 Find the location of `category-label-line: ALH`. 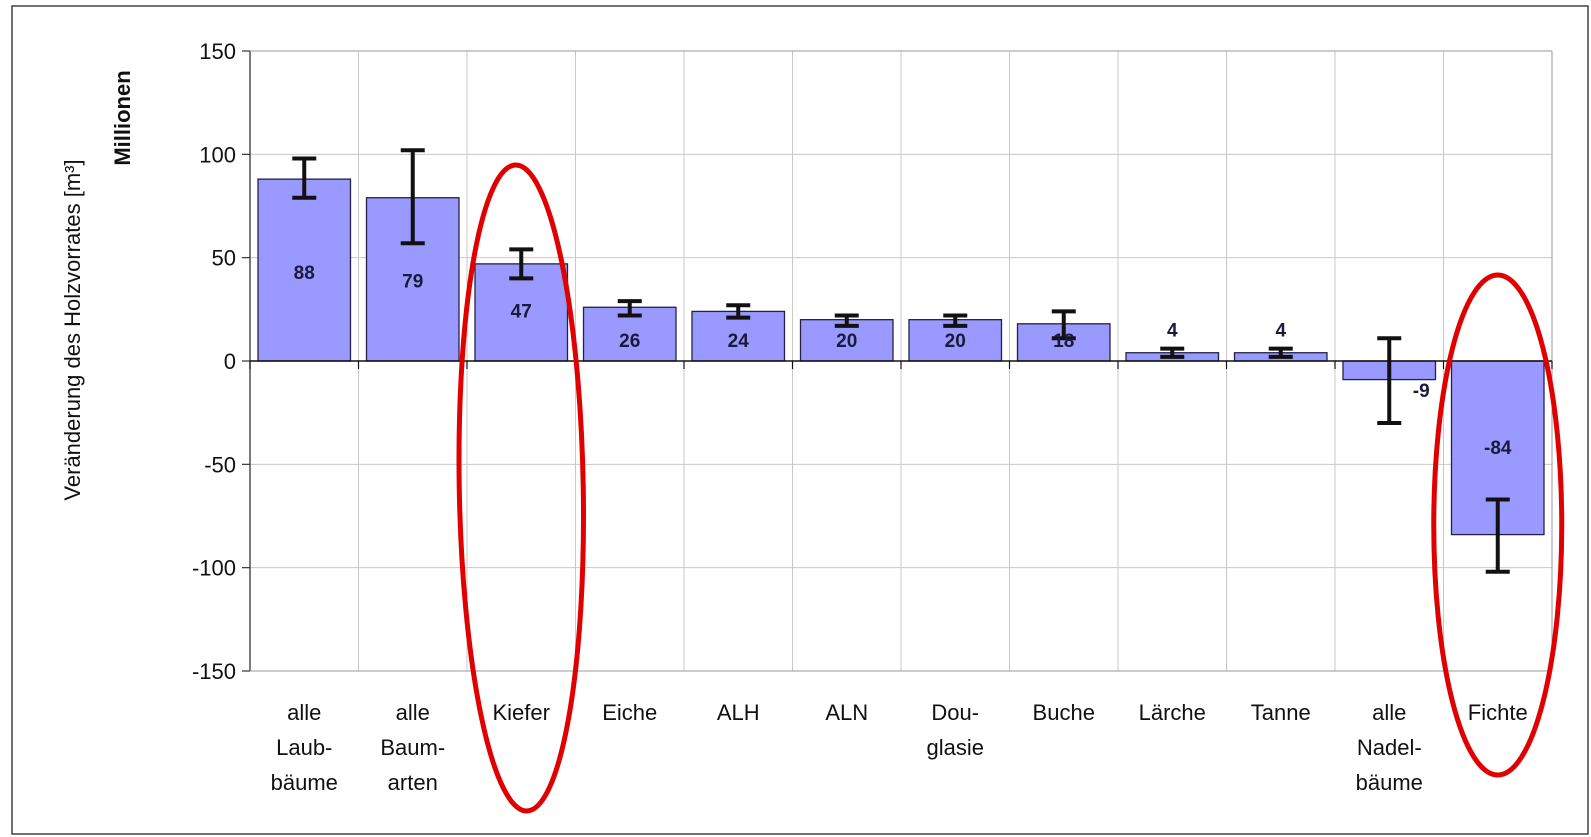

category-label-line: ALH is located at coordinates (738, 712).